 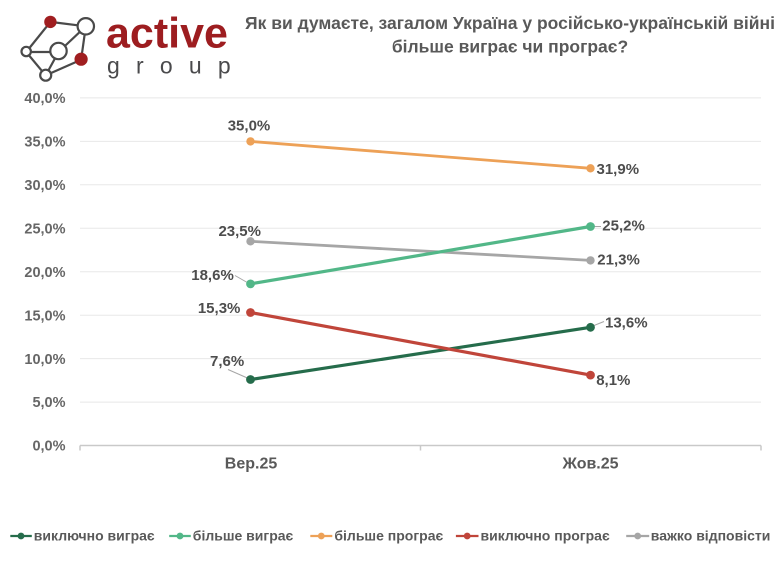 I want to click on svg-text: 13,6%, so click(x=626, y=323).